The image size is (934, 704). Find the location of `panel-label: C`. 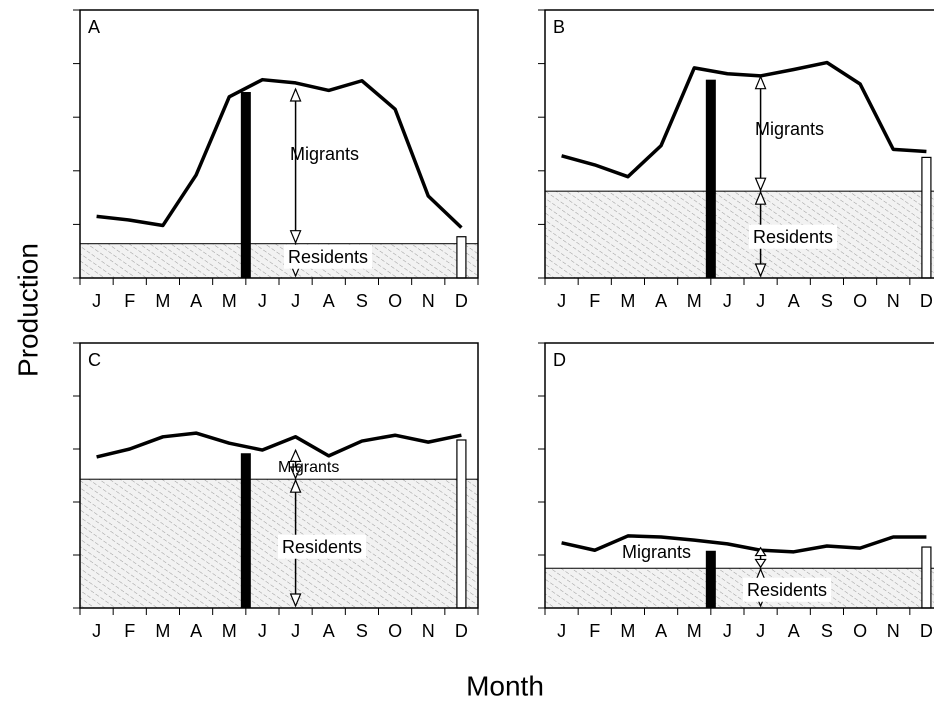

panel-label: C is located at coordinates (94, 360).